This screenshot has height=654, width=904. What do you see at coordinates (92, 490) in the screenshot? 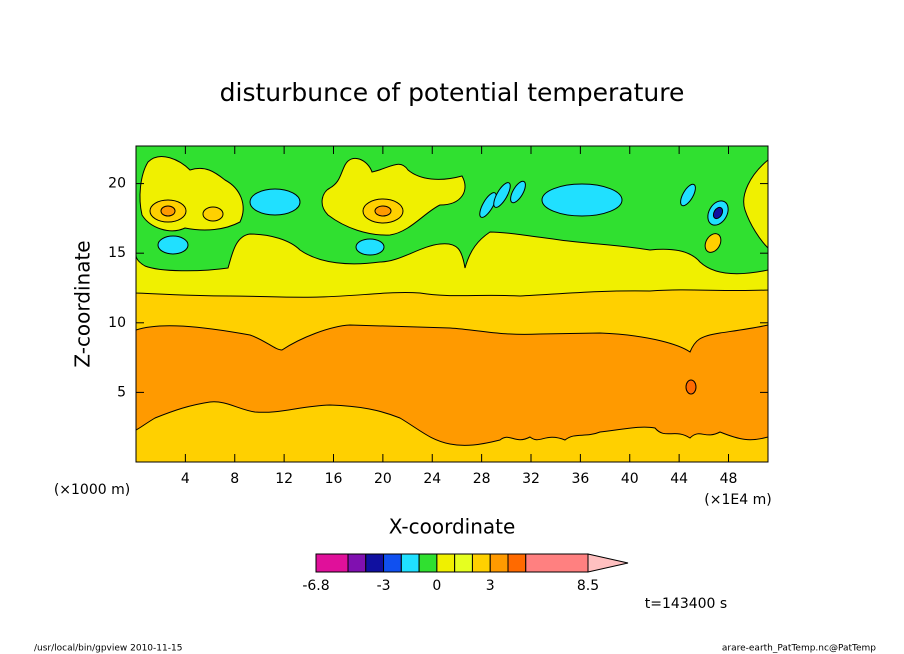
I see `y-unit: (×1000 m)` at bounding box center [92, 490].